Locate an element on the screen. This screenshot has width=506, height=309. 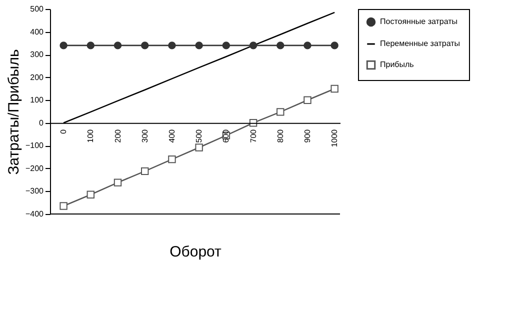
x-tick-label: 900 is located at coordinates (307, 135).